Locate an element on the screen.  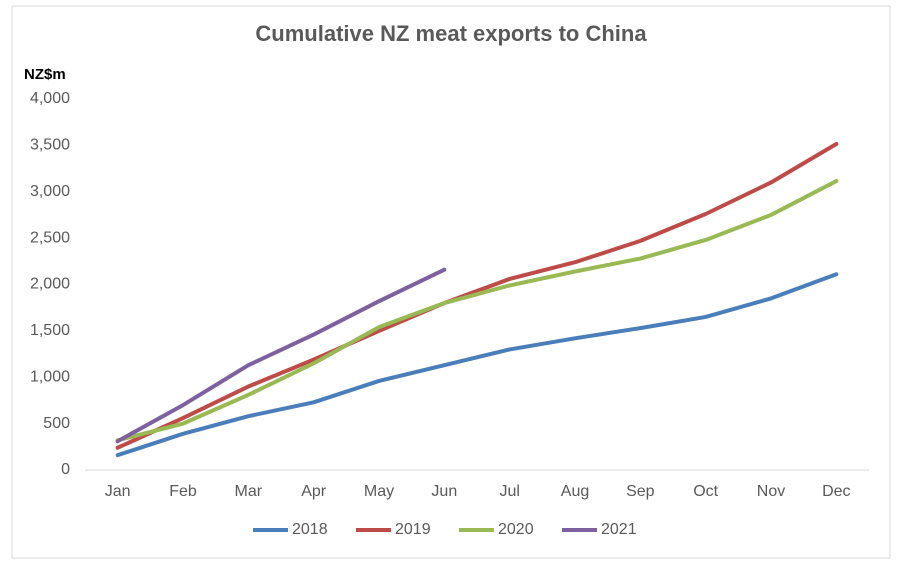
line-series is located at coordinates (281, 355).